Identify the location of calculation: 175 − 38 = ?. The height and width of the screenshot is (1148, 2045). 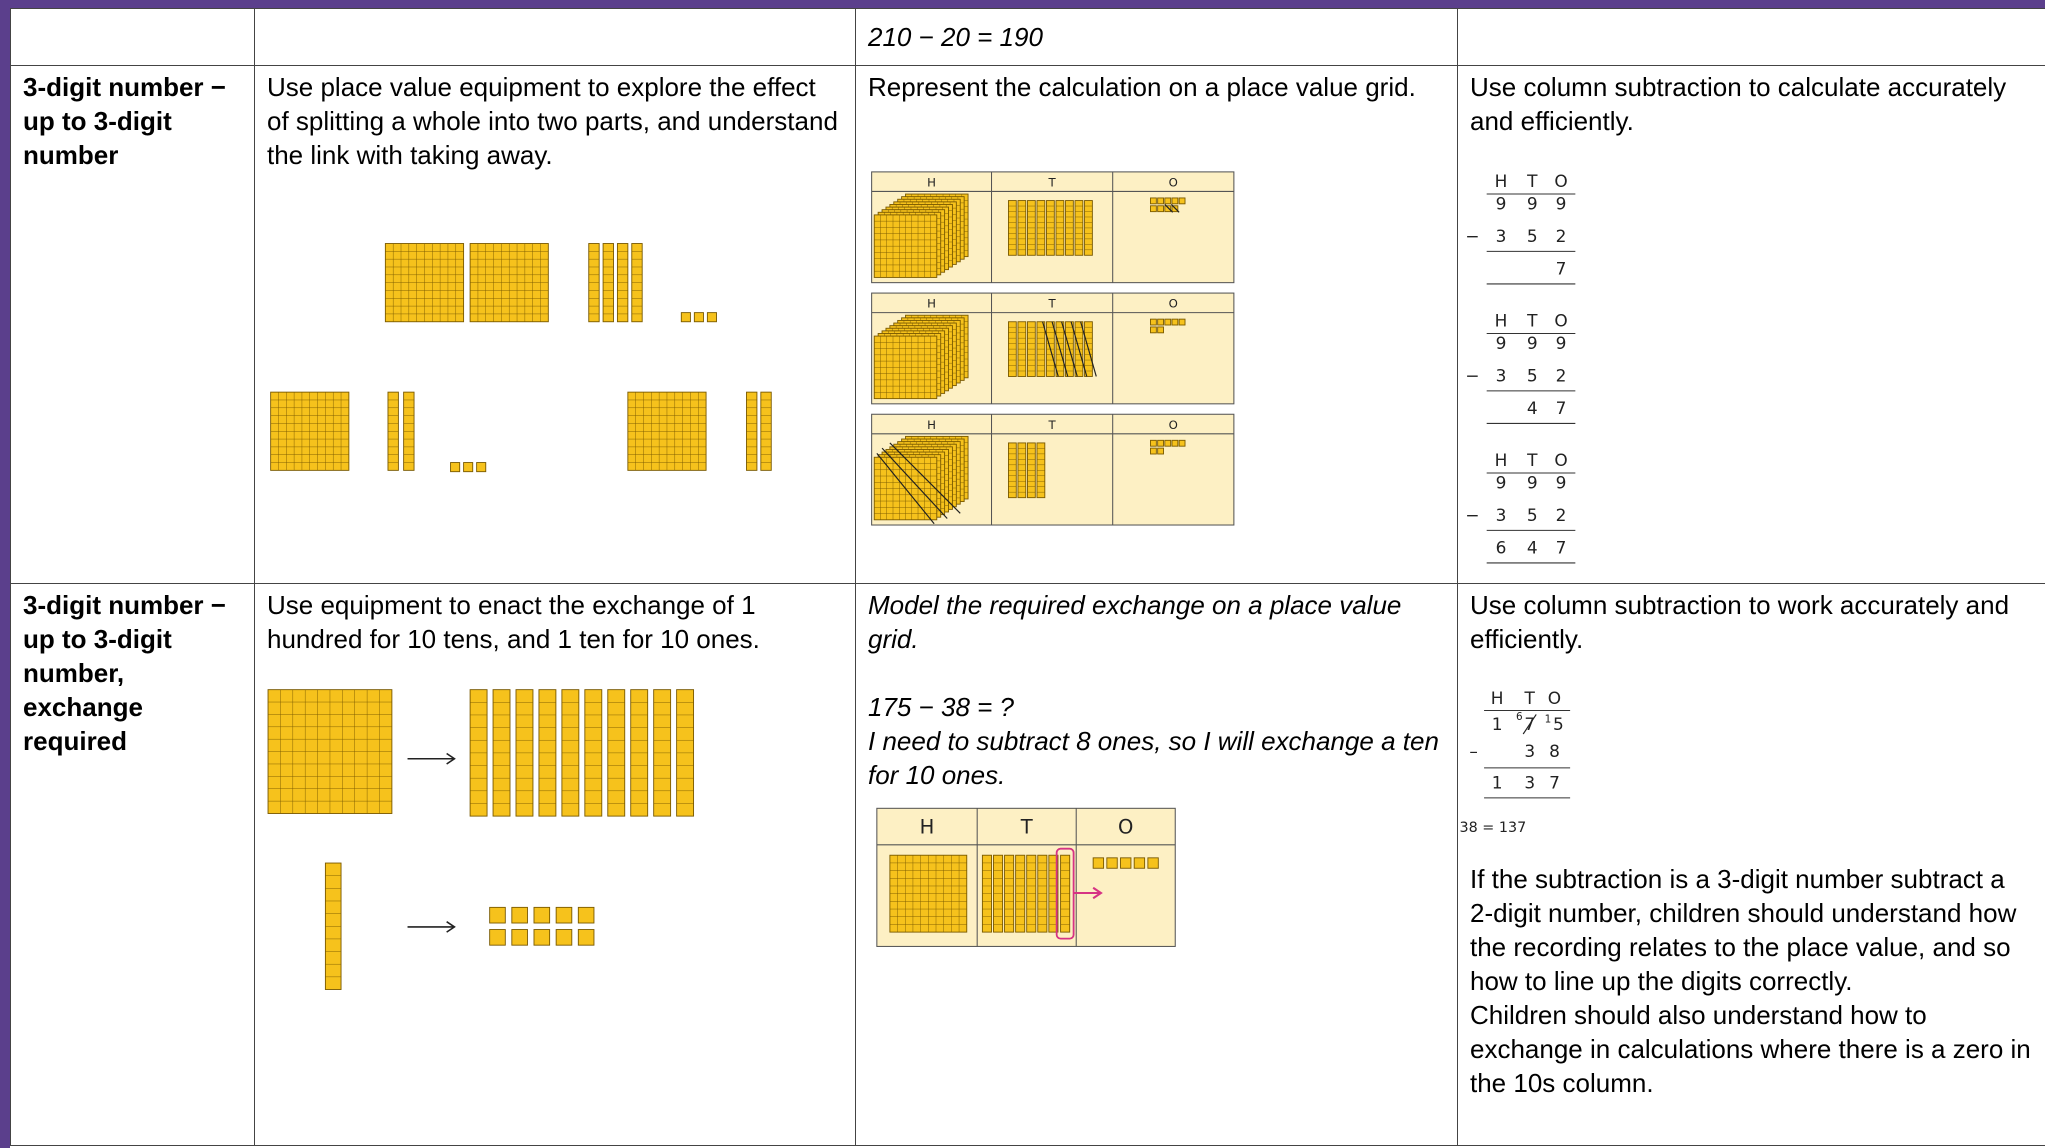
(941, 707).